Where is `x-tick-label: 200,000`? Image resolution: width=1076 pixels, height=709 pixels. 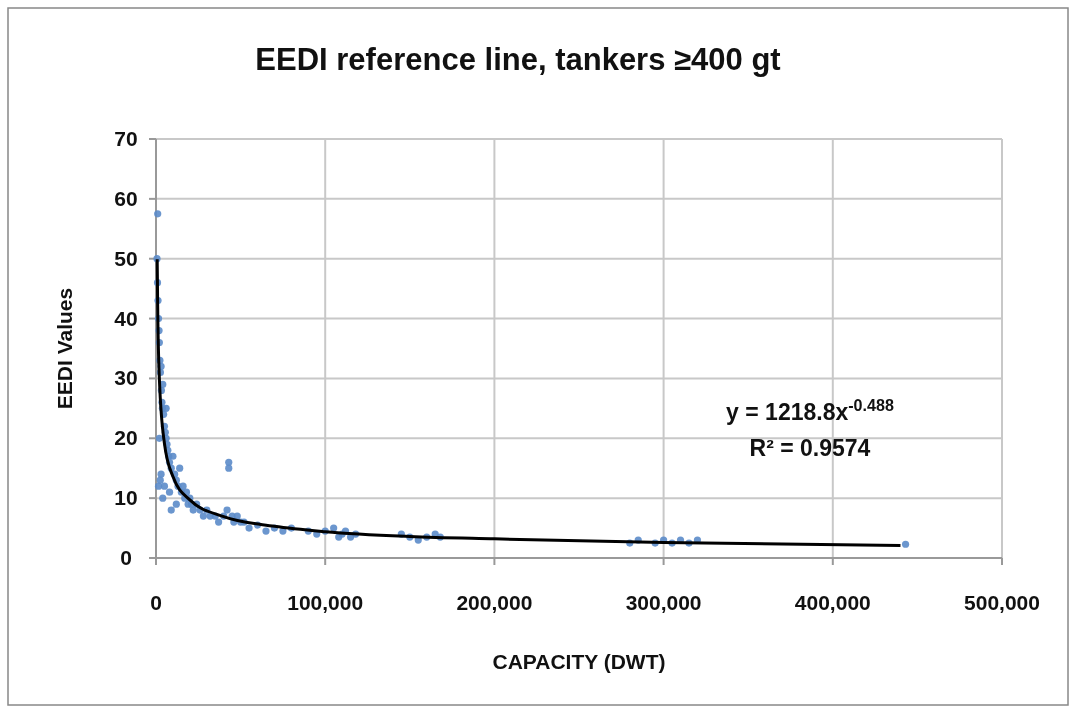
x-tick-label: 200,000 is located at coordinates (494, 602).